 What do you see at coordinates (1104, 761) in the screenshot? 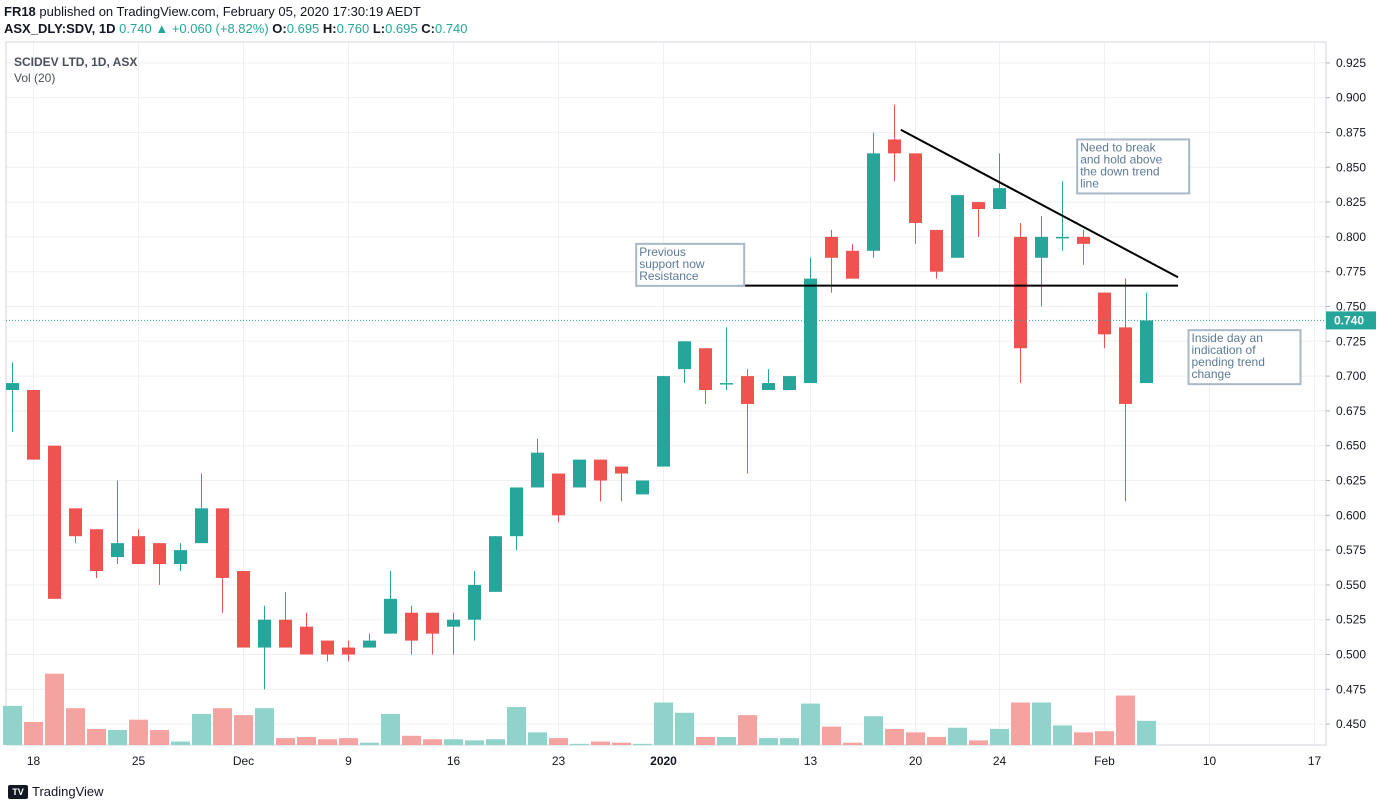
I see `time-tick-label: Feb` at bounding box center [1104, 761].